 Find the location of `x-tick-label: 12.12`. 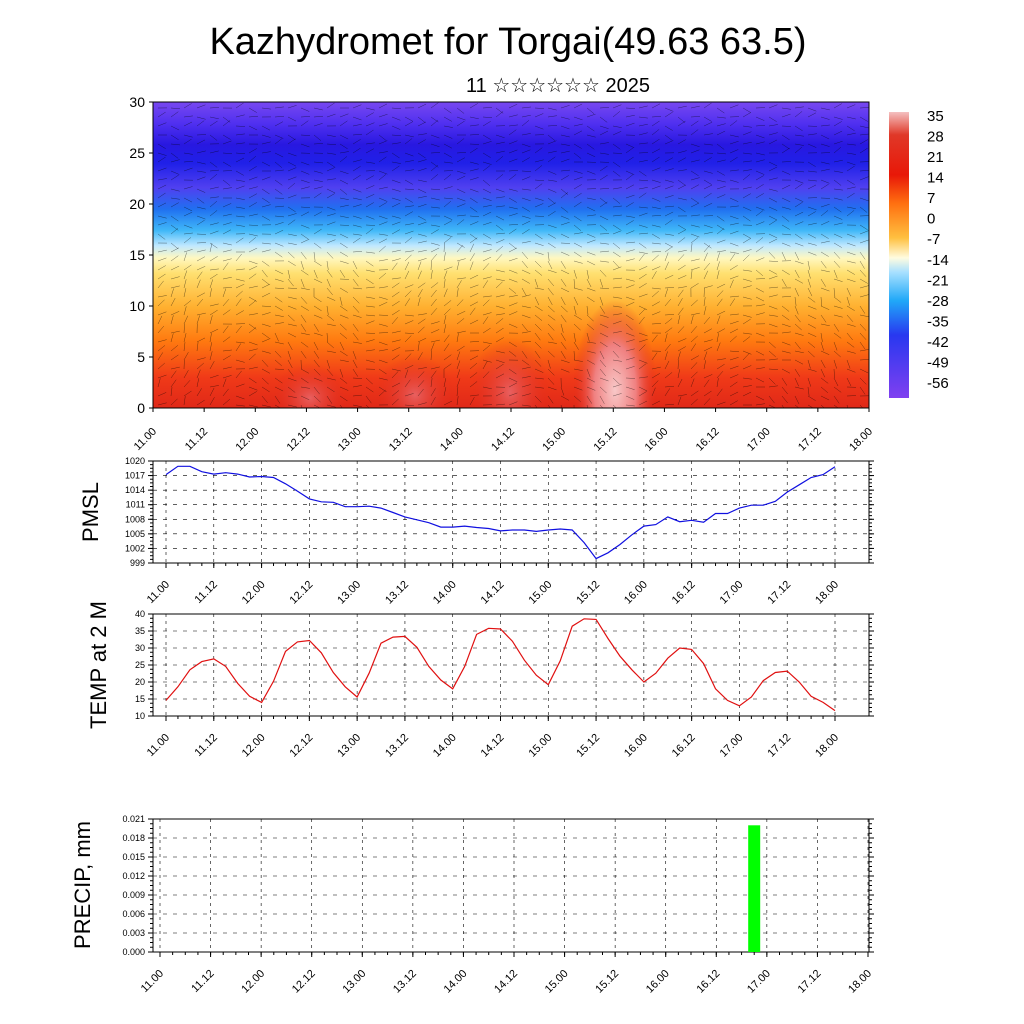

x-tick-label: 12.12 is located at coordinates (304, 982).